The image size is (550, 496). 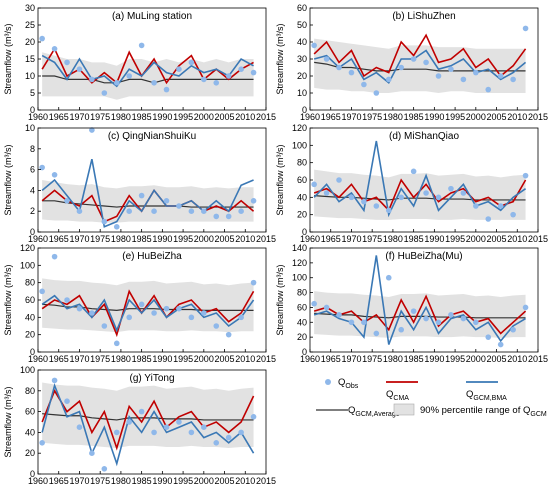 I want to click on legend-subscript: Obs, so click(x=351, y=386).